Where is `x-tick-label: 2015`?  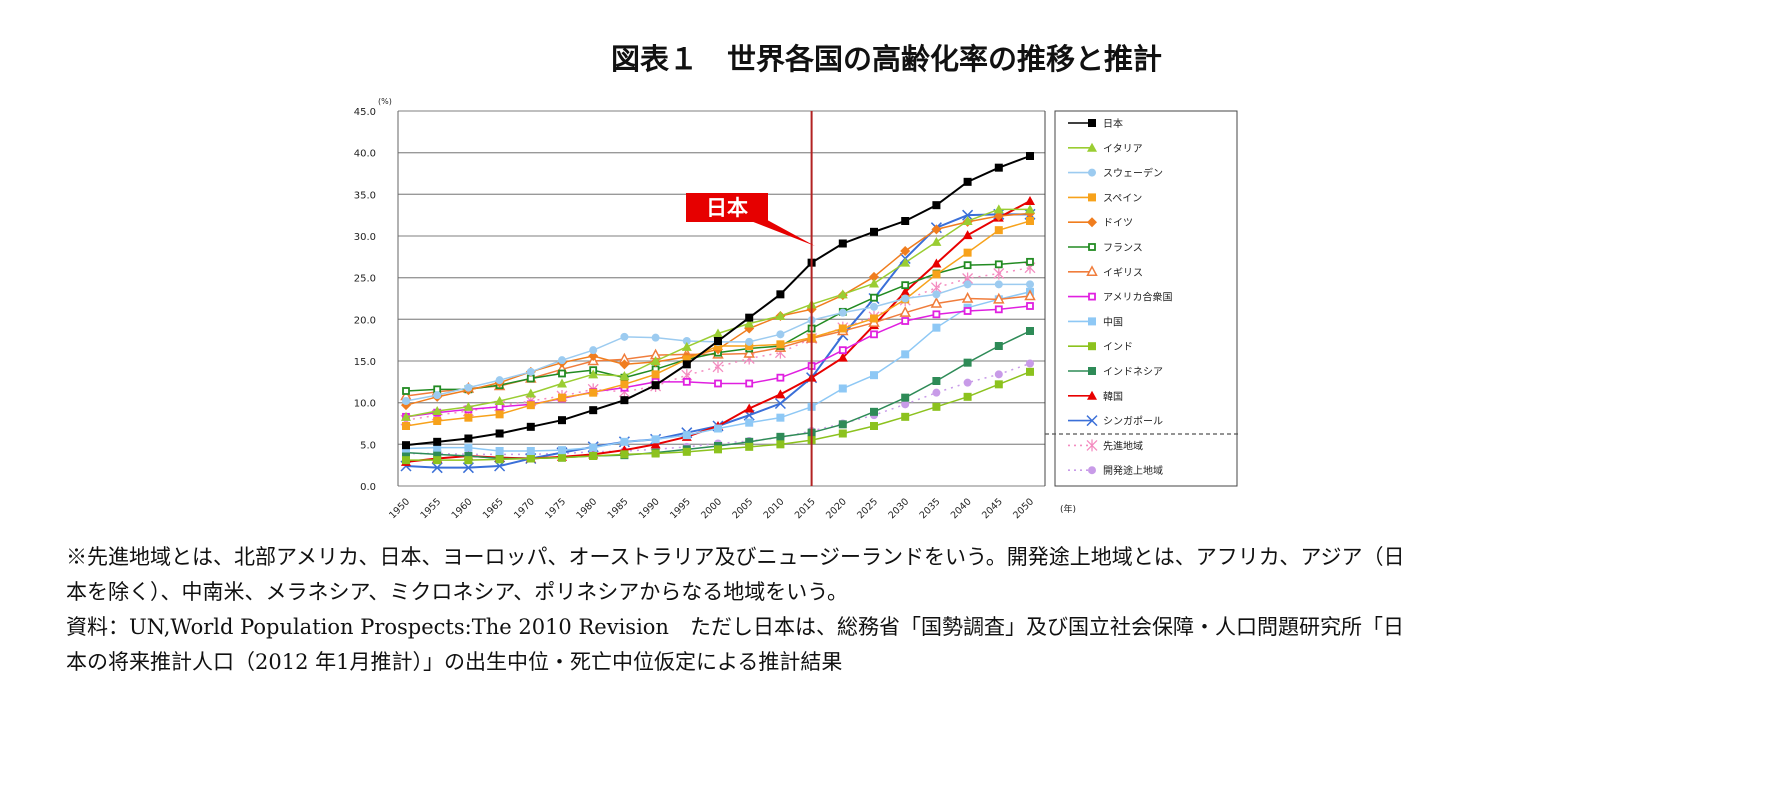
x-tick-label: 2015 is located at coordinates (805, 508).